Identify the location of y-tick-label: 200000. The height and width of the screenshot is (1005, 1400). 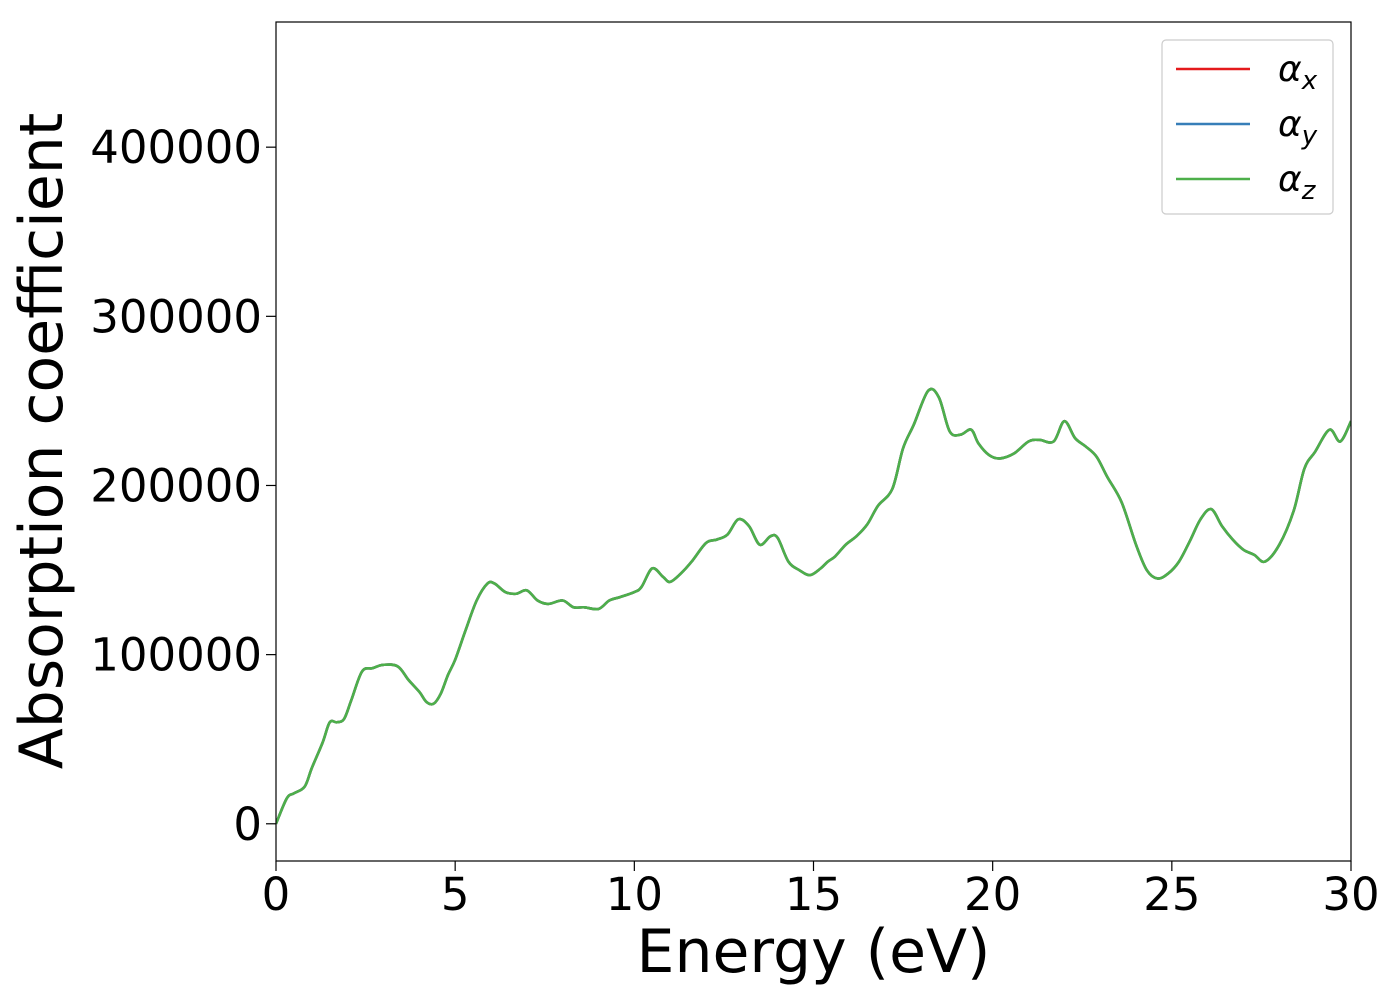
(176, 485).